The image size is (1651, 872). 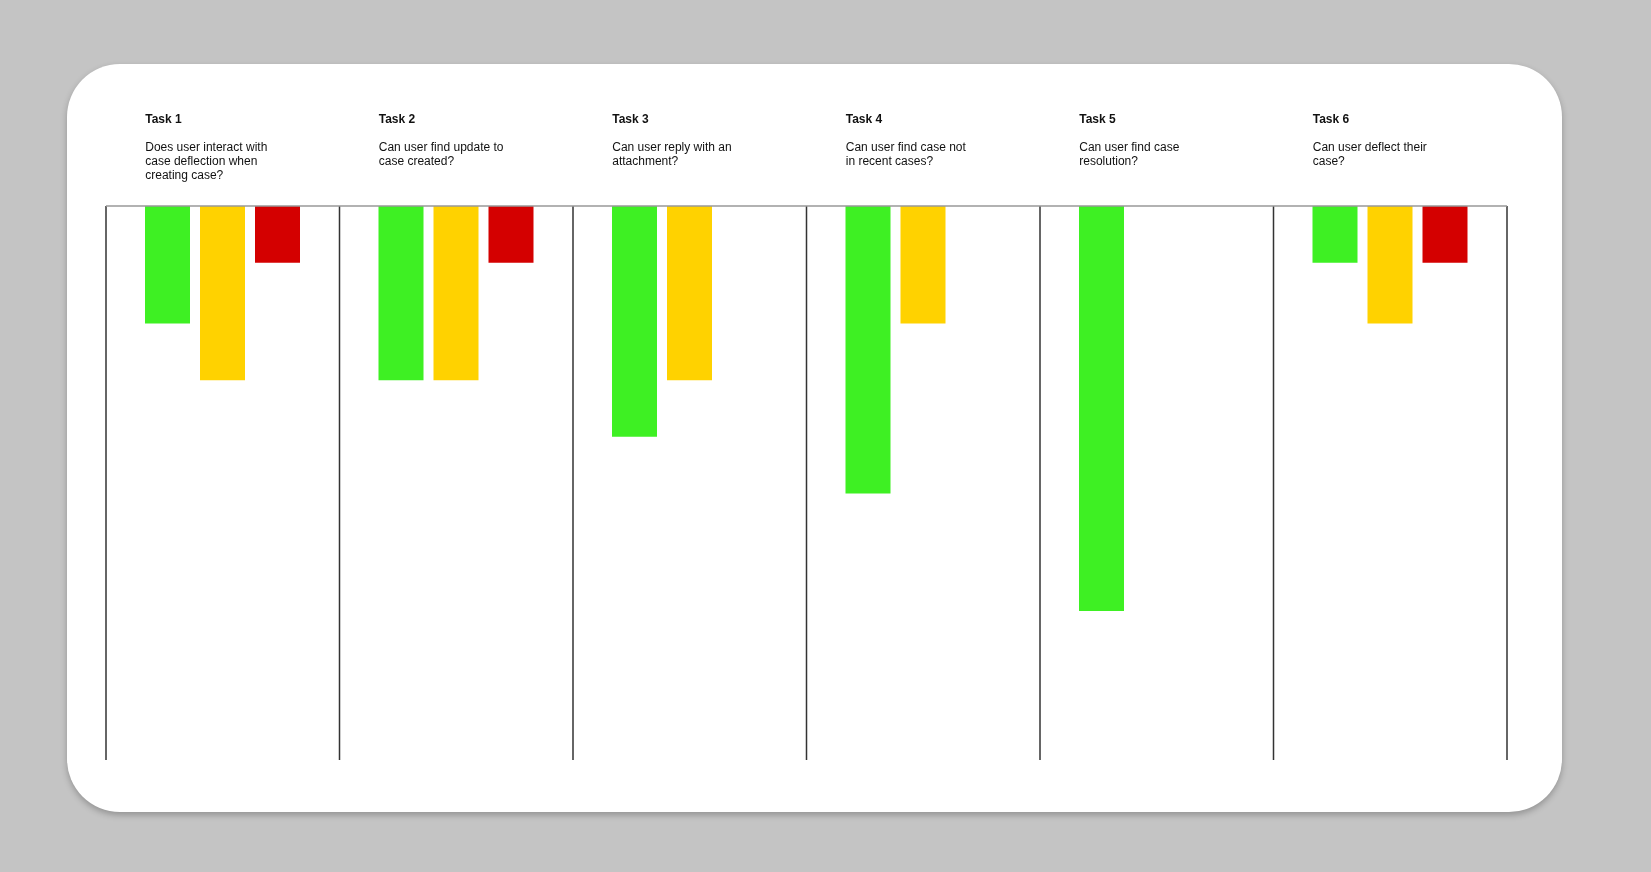 I want to click on x-tick-label: Task 5 Can user find case resolution?, so click(x=1129, y=140).